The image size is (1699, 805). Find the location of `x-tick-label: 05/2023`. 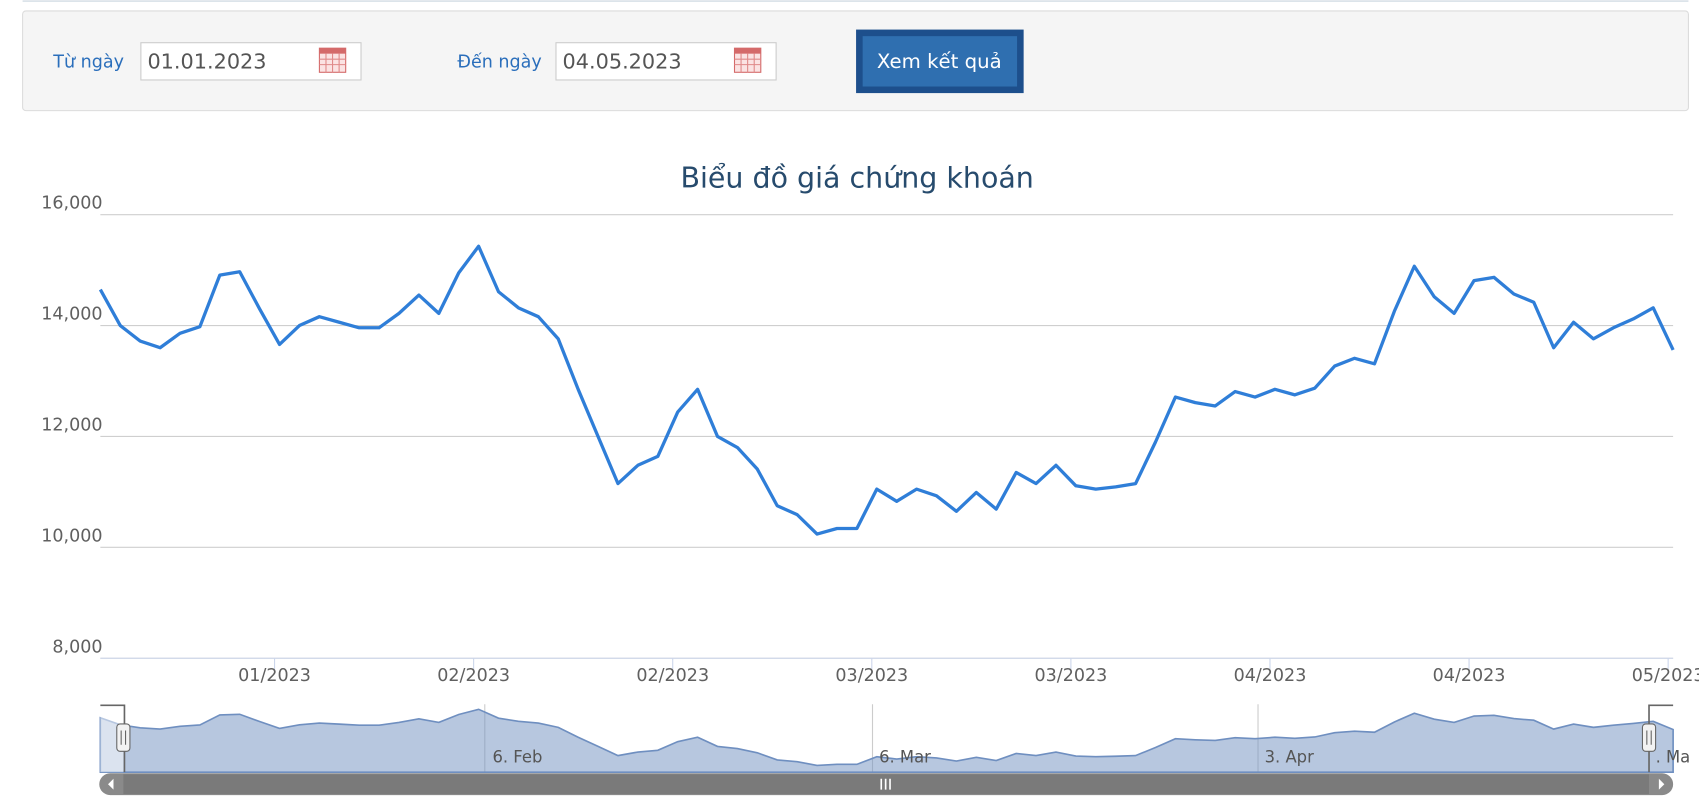

x-tick-label: 05/2023 is located at coordinates (1665, 676).